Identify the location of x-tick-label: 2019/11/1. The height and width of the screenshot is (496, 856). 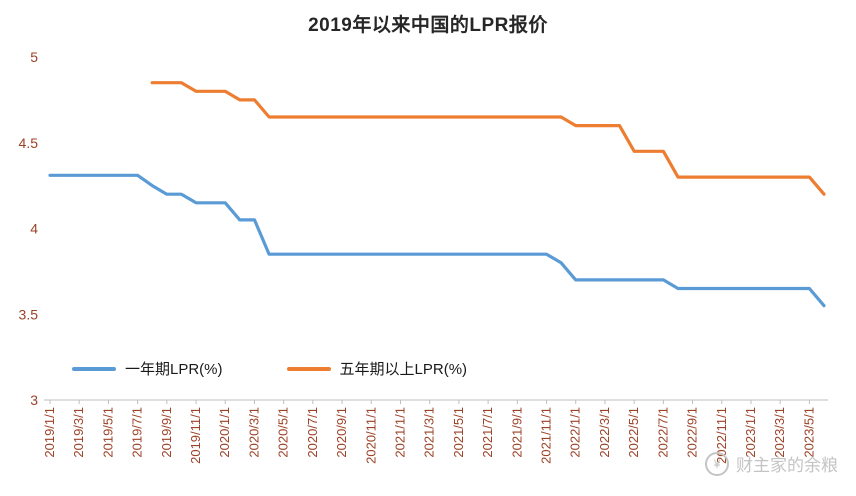
(195, 435).